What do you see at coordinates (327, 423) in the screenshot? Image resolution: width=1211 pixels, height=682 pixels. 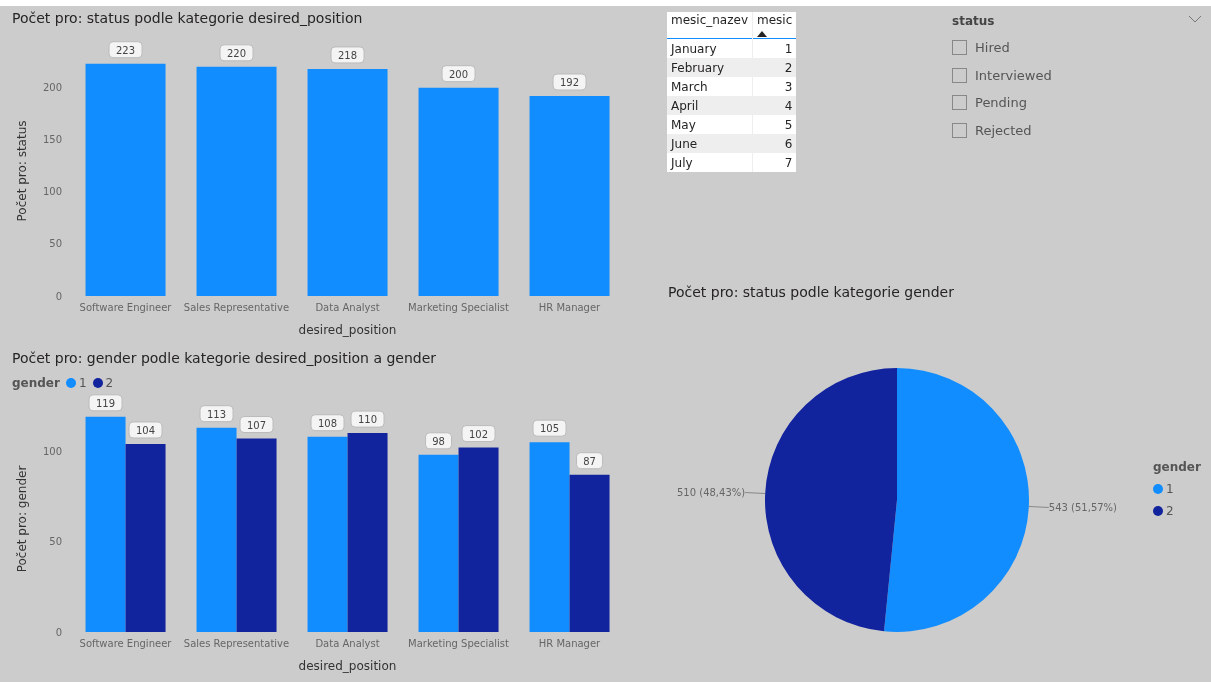 I see `data-label: 108` at bounding box center [327, 423].